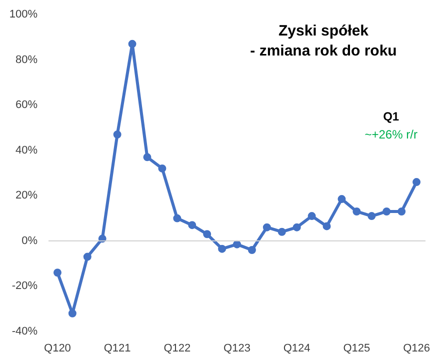  What do you see at coordinates (323, 41) in the screenshot?
I see `text: Zyski spółek - zmiana rok do roku` at bounding box center [323, 41].